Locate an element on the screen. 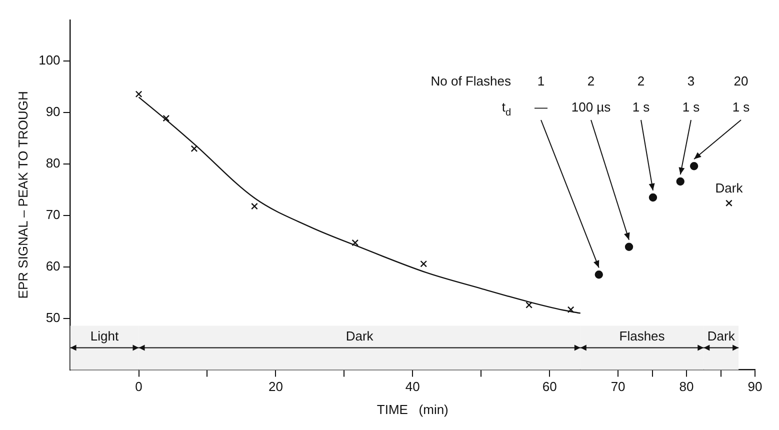  y-tick-label: 50 is located at coordinates (53, 317).